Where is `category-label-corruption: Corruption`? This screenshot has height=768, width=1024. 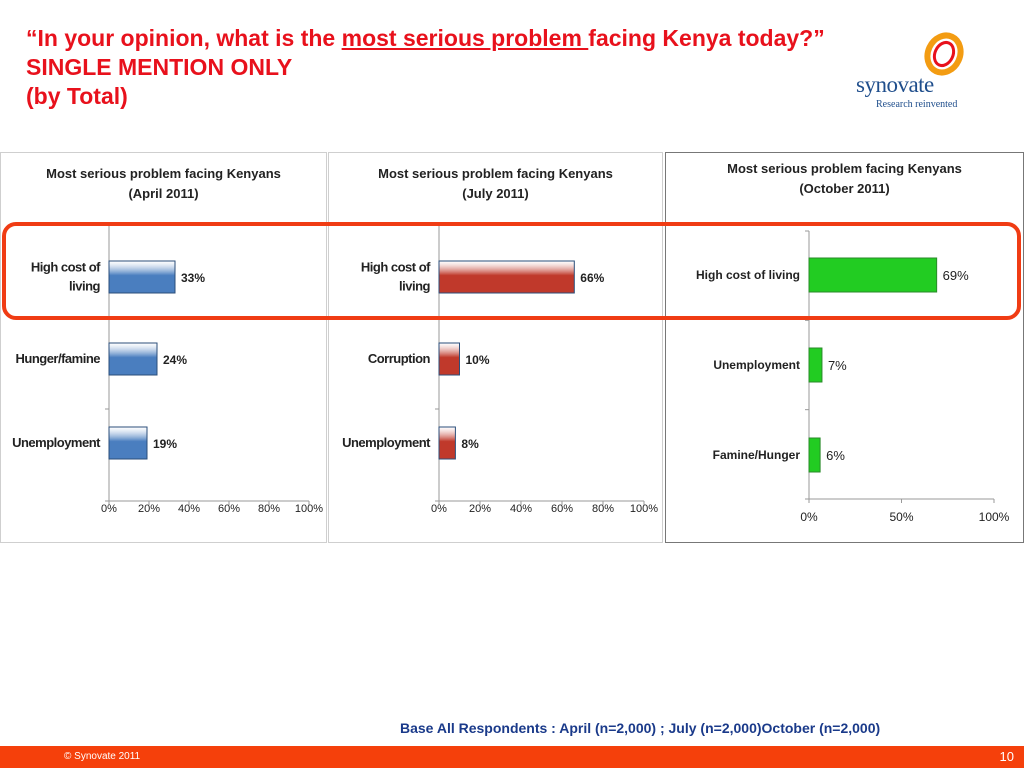 category-label-corruption: Corruption is located at coordinates (399, 358).